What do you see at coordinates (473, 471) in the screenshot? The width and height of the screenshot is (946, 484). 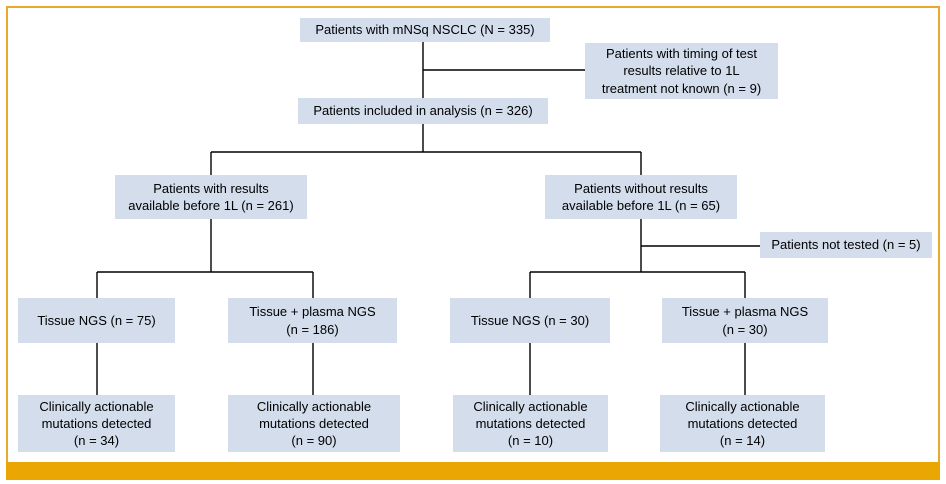 I see `bottom-accent-bar` at bounding box center [473, 471].